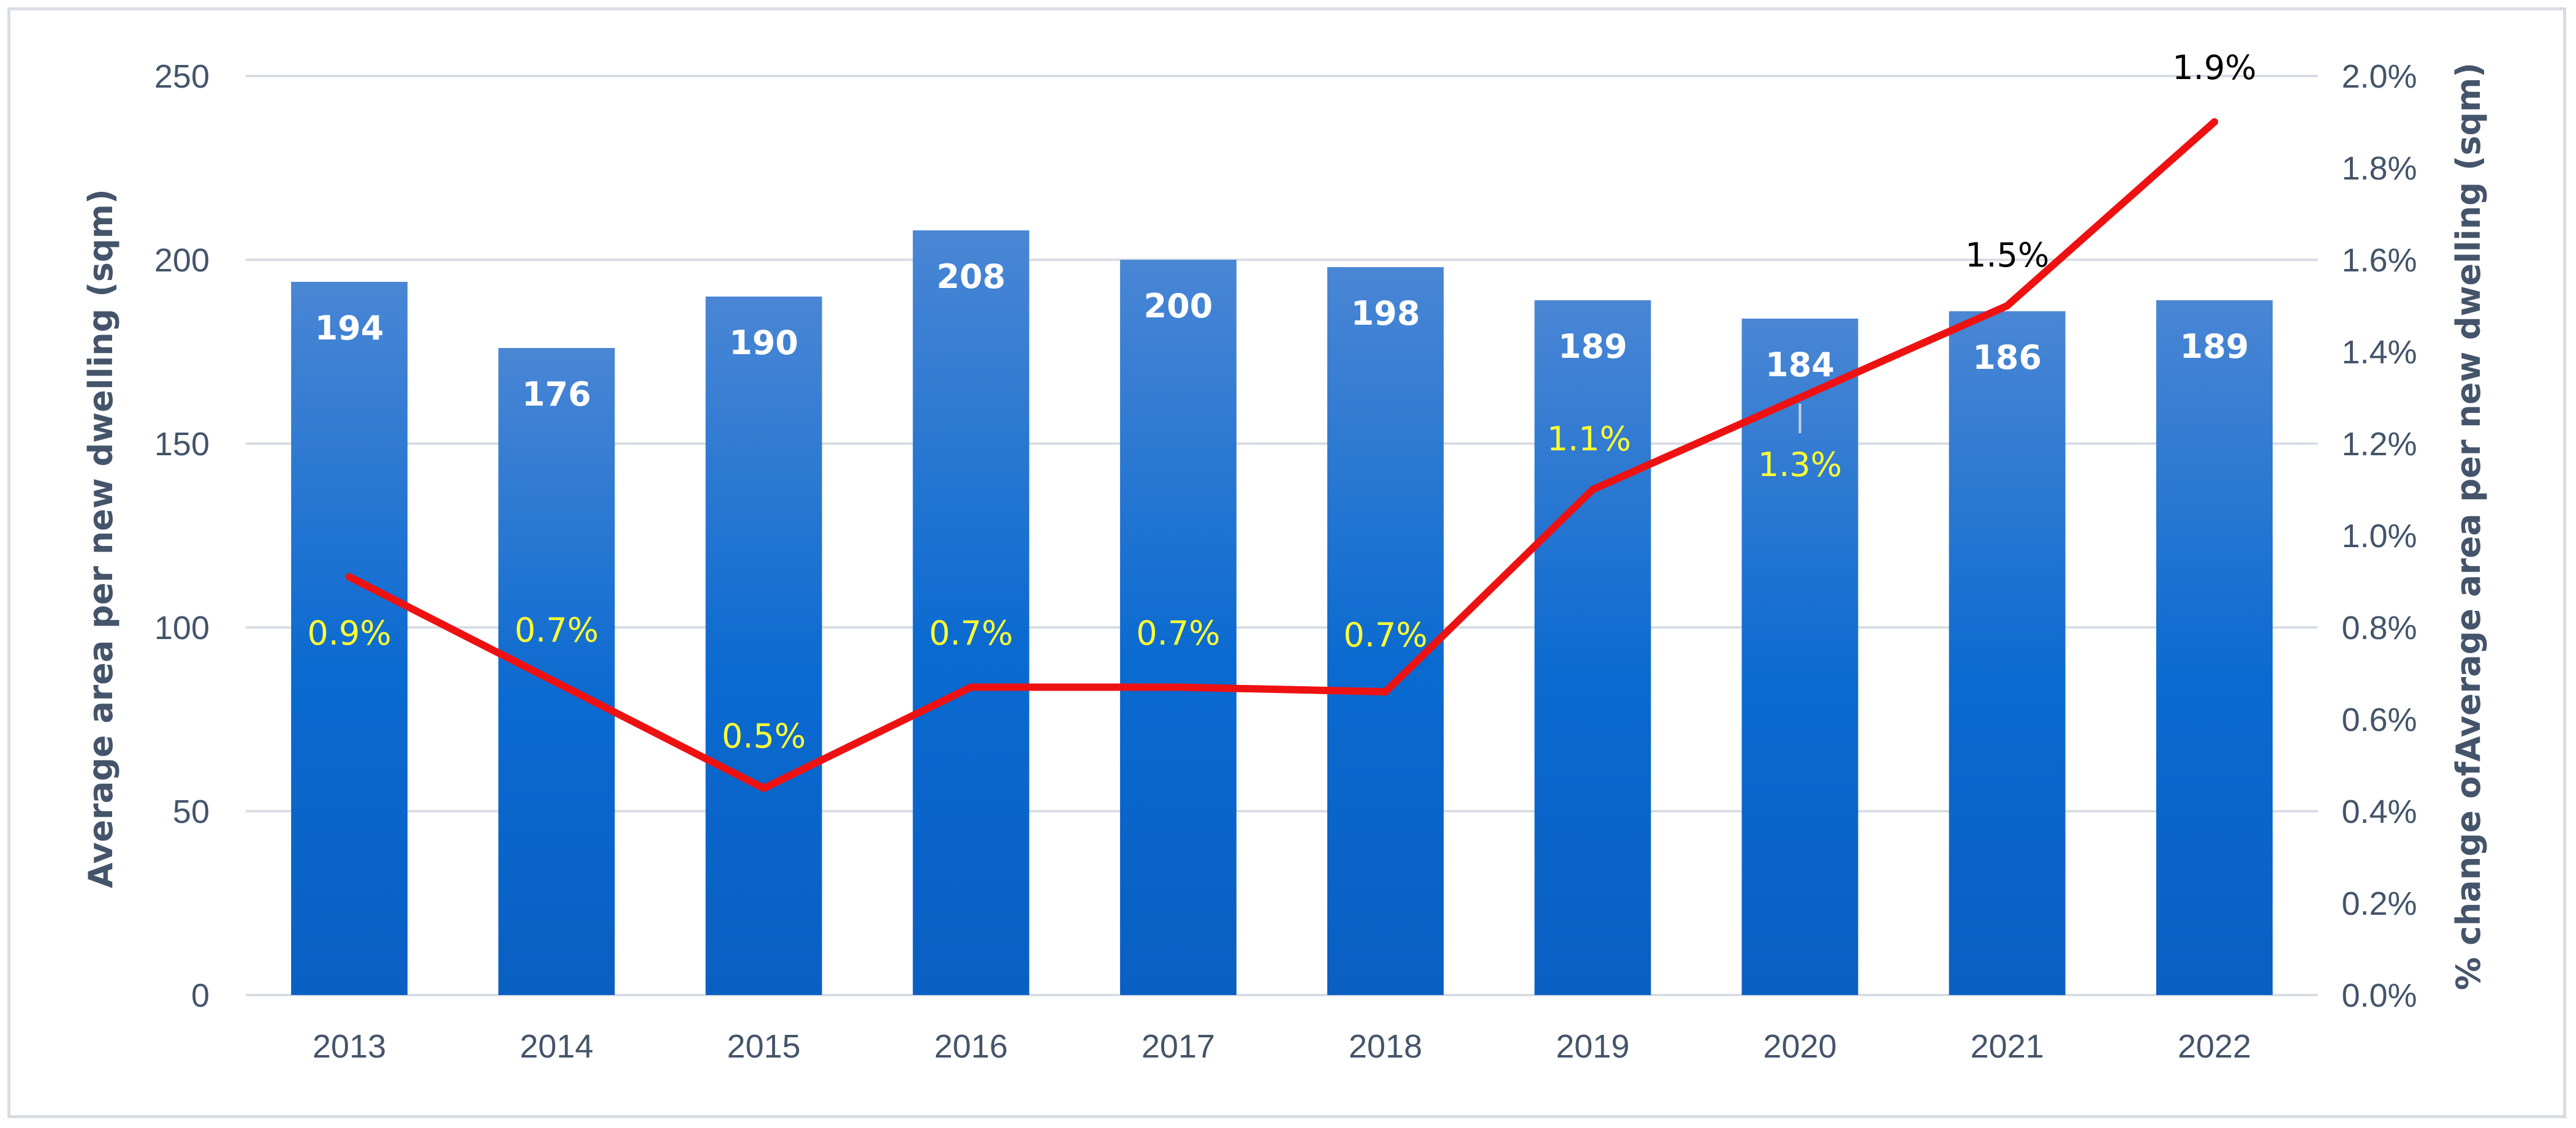 The width and height of the screenshot is (2576, 1128). I want to click on pct-change-label: 0.9%, so click(349, 633).